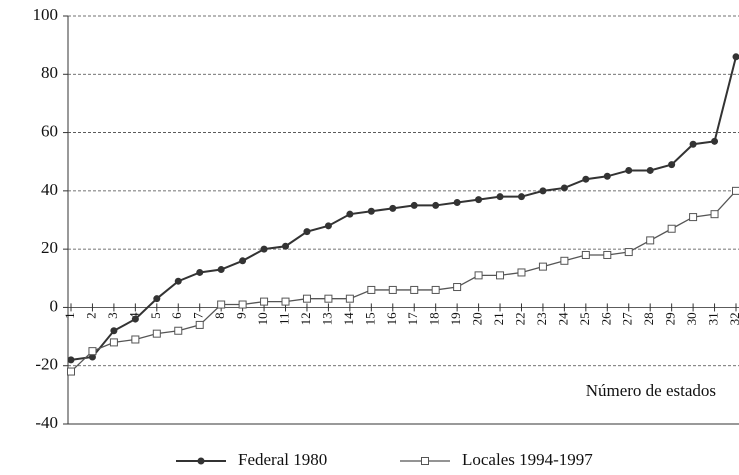 The height and width of the screenshot is (475, 739). Describe the element at coordinates (541, 318) in the screenshot. I see `x-tick-label: 23` at that location.